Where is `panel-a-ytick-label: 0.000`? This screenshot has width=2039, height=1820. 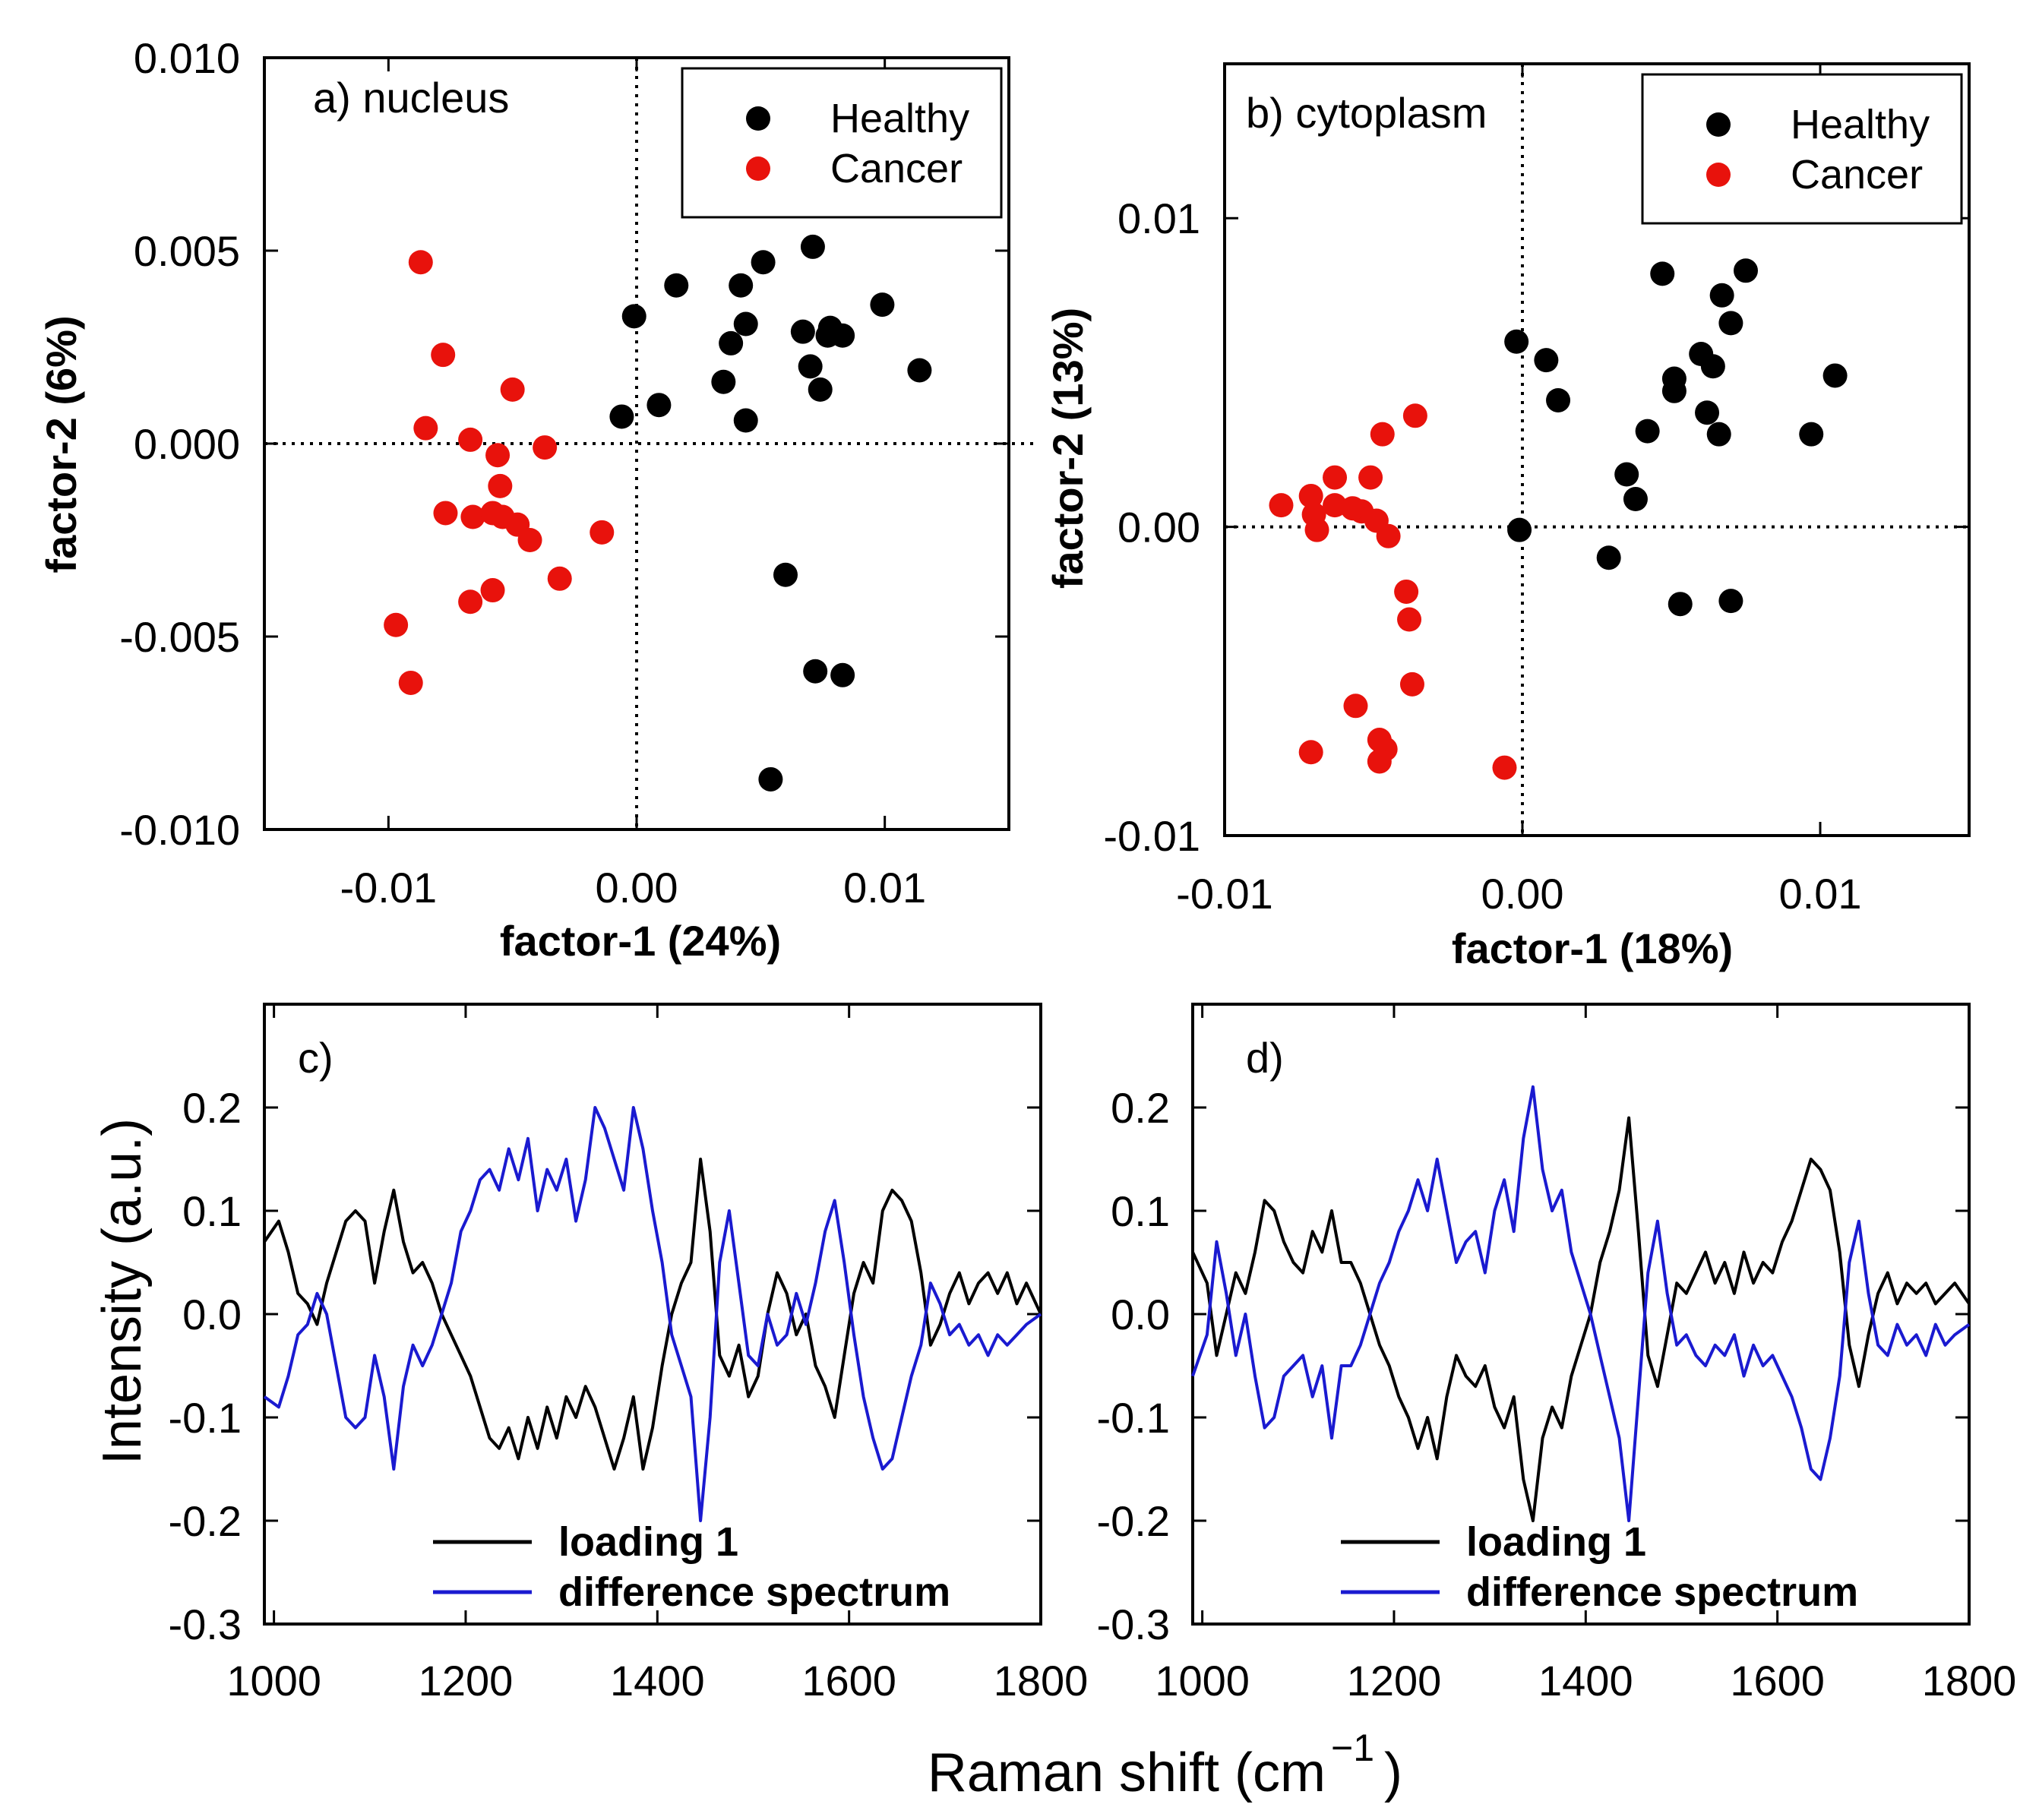
panel-a-ytick-label: 0.000 is located at coordinates (187, 444).